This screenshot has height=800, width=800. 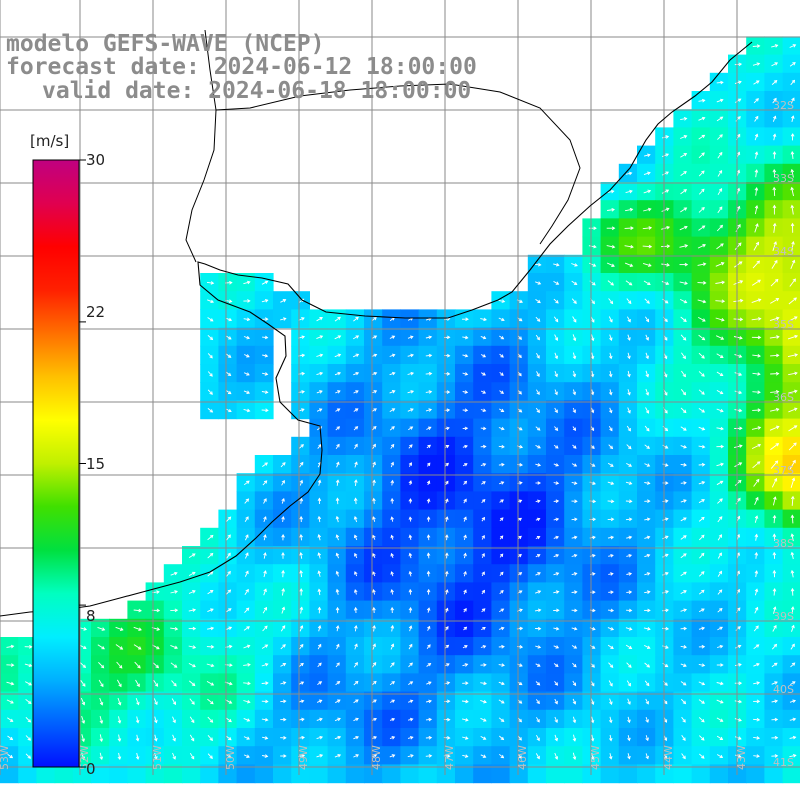 I want to click on latitude-label: 41S, so click(x=783, y=762).